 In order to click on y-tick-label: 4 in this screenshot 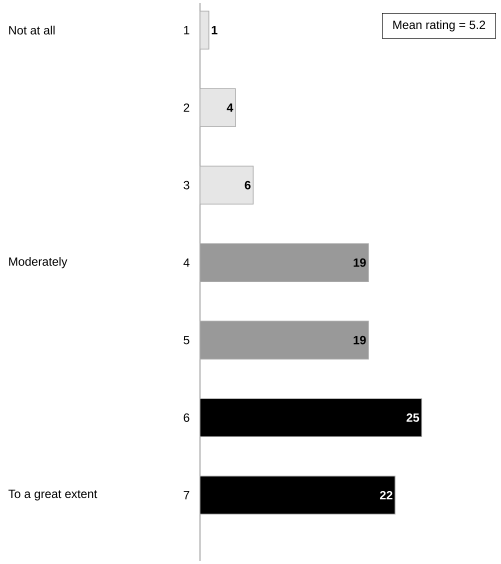, I will do `click(186, 262)`.